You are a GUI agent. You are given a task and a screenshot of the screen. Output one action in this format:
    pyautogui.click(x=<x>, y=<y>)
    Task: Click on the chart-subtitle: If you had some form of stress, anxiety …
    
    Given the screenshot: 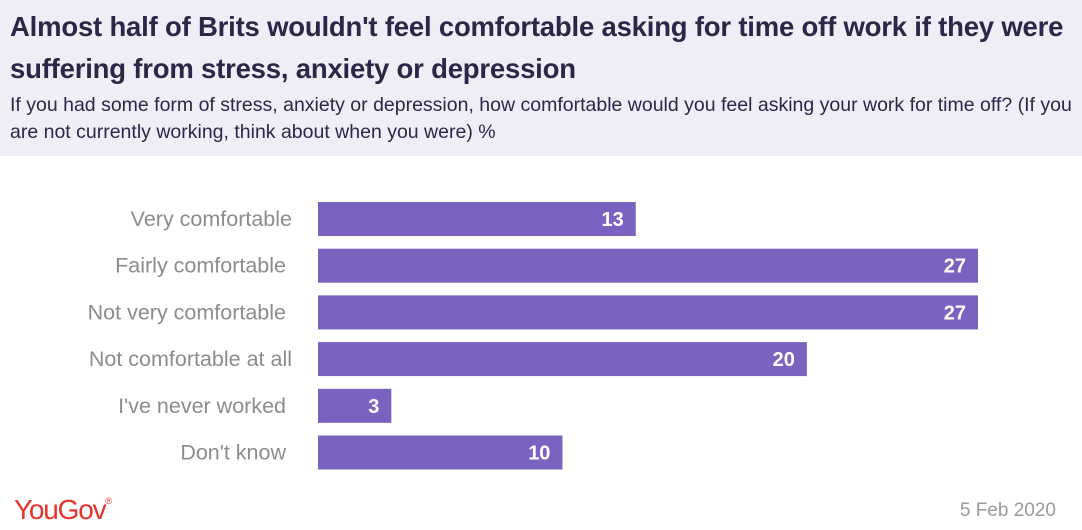 What is the action you would take?
    pyautogui.click(x=541, y=118)
    